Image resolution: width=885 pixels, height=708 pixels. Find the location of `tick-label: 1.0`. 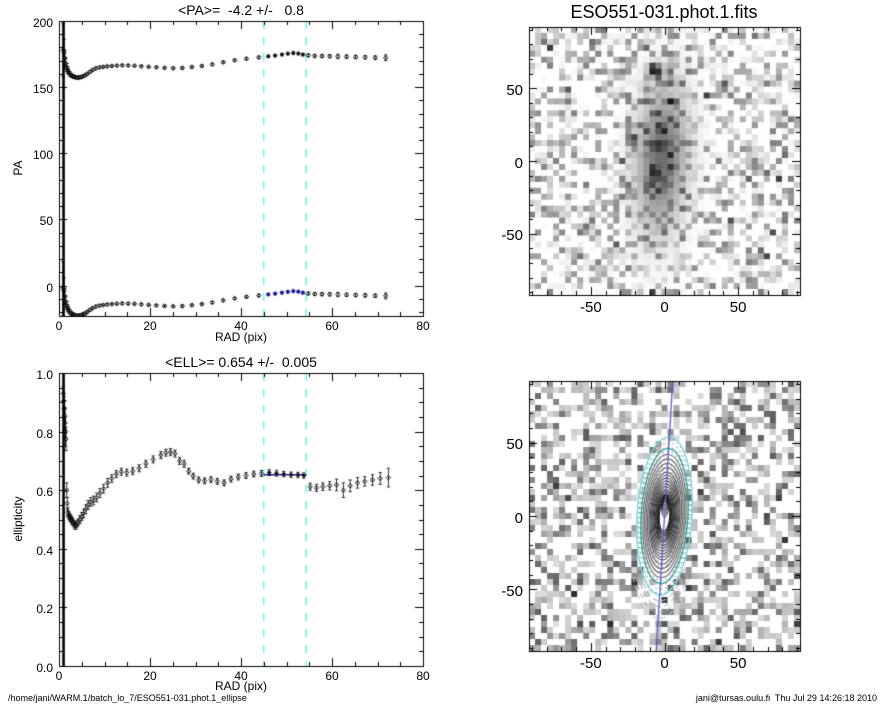

tick-label: 1.0 is located at coordinates (44, 375).